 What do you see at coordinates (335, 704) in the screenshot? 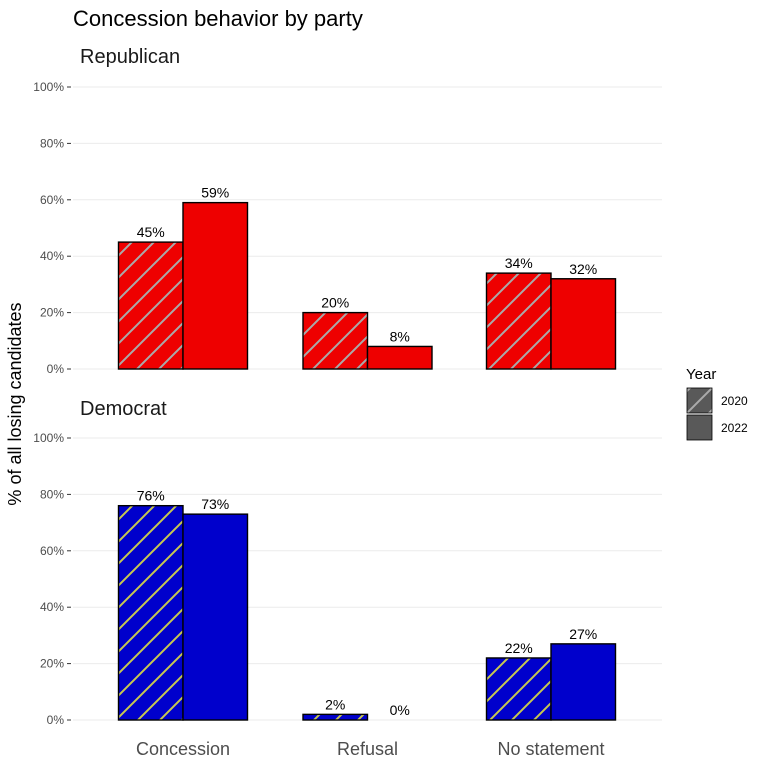
I see `data-label: 2%` at bounding box center [335, 704].